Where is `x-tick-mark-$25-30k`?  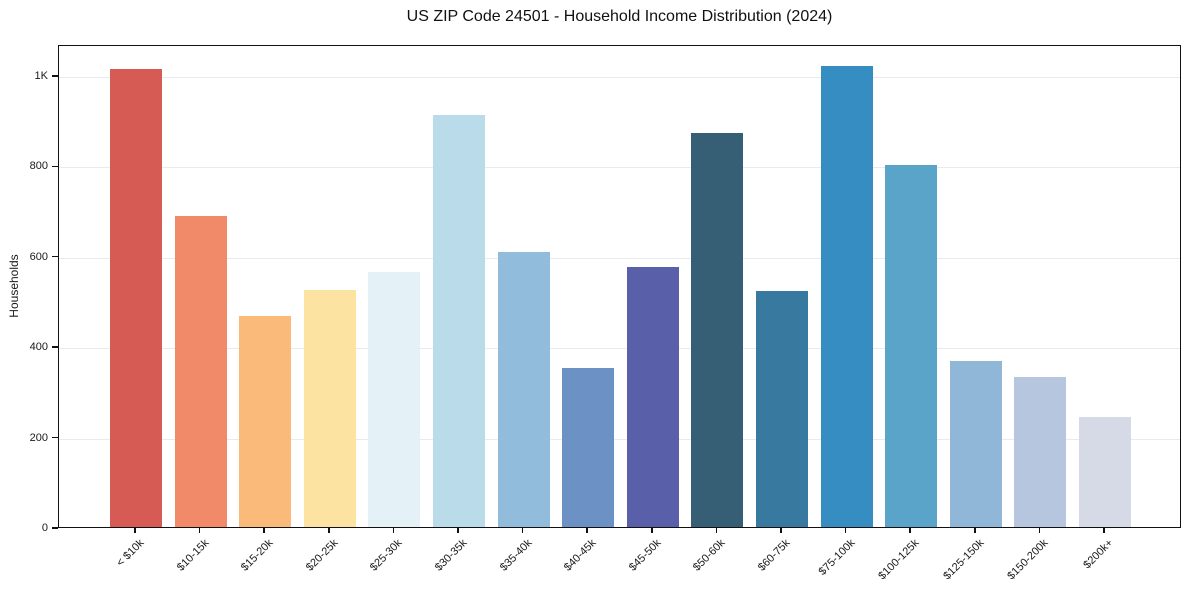 x-tick-mark-$25-30k is located at coordinates (393, 530).